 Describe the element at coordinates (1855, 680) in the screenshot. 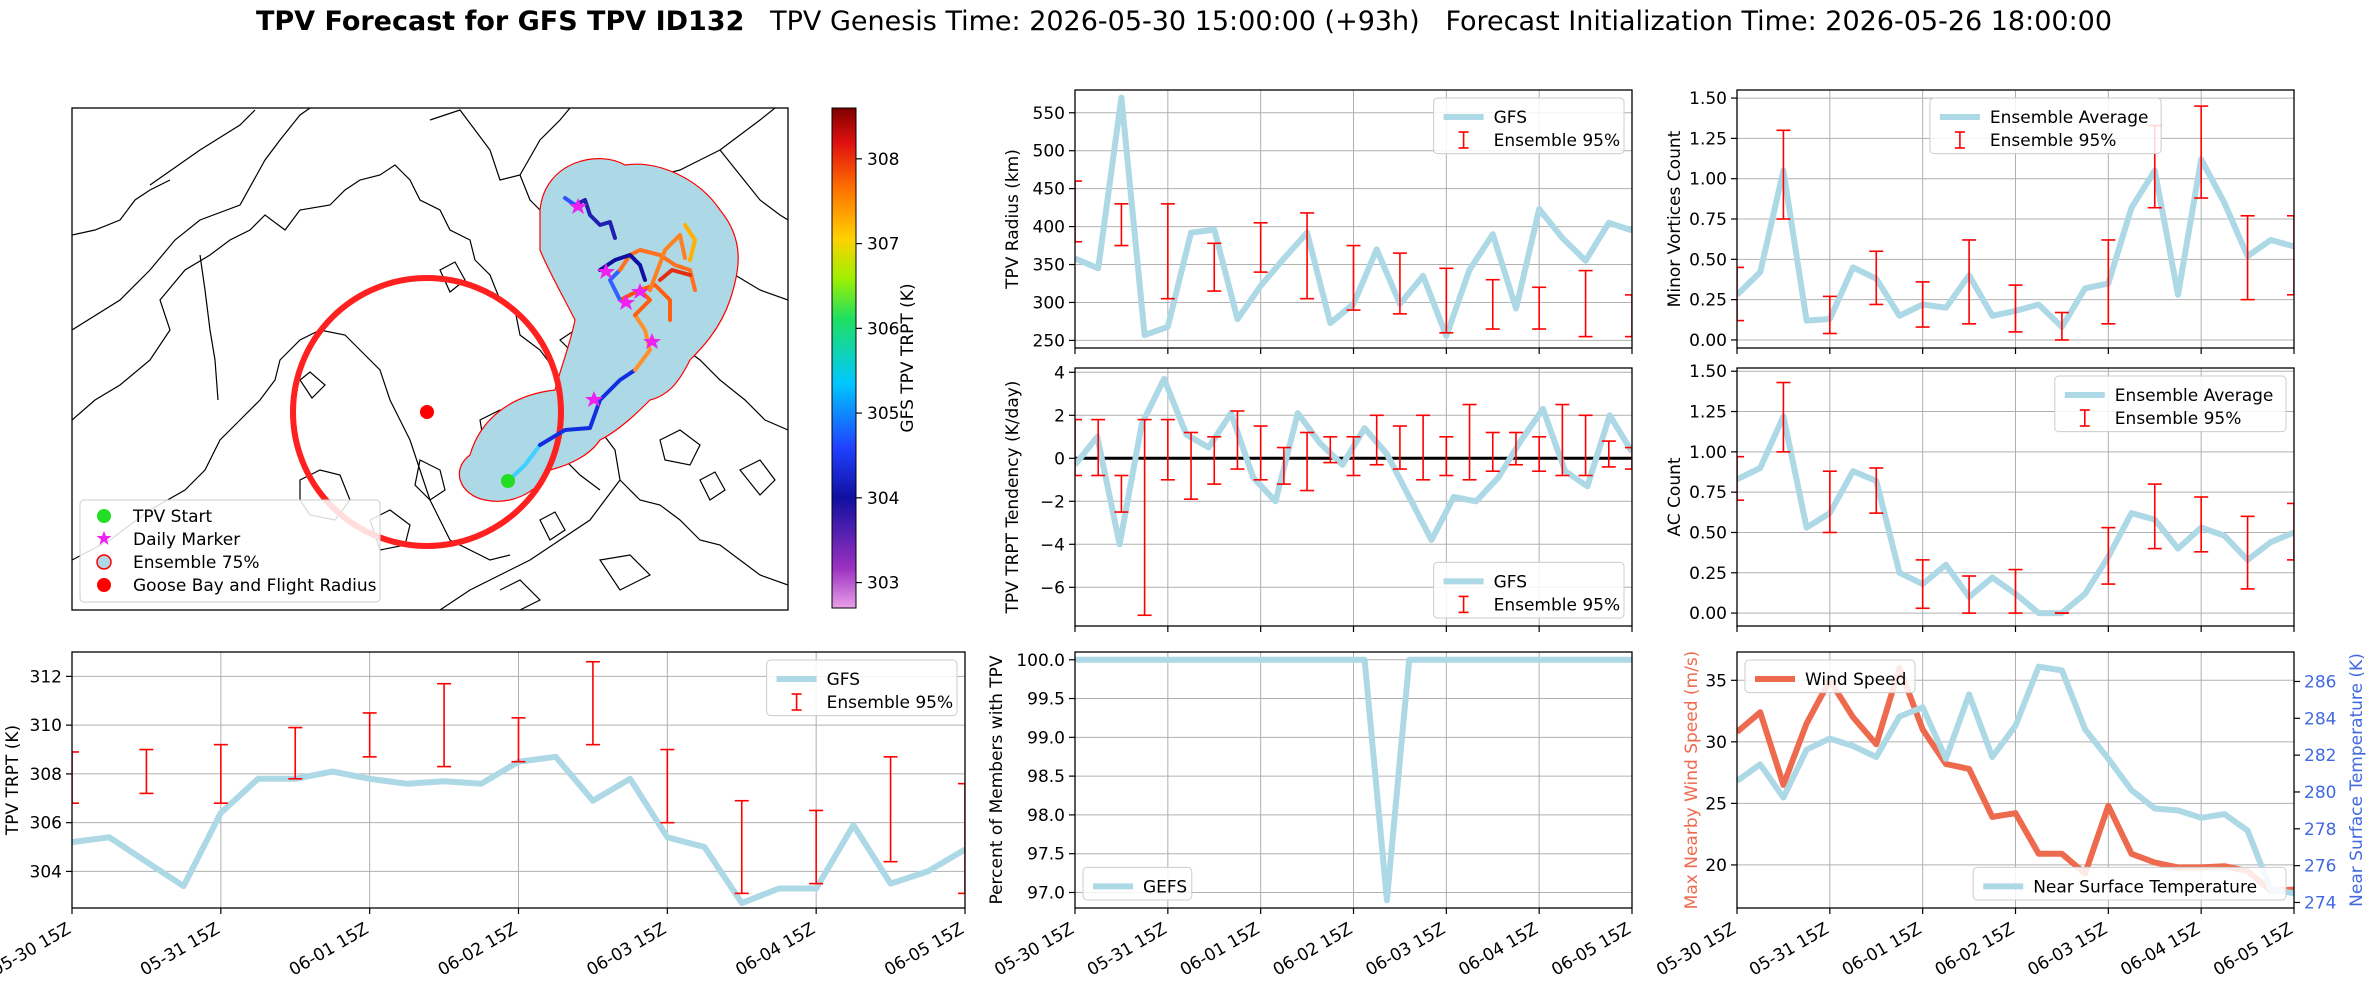

I see `legend-label: Wind Speed` at that location.